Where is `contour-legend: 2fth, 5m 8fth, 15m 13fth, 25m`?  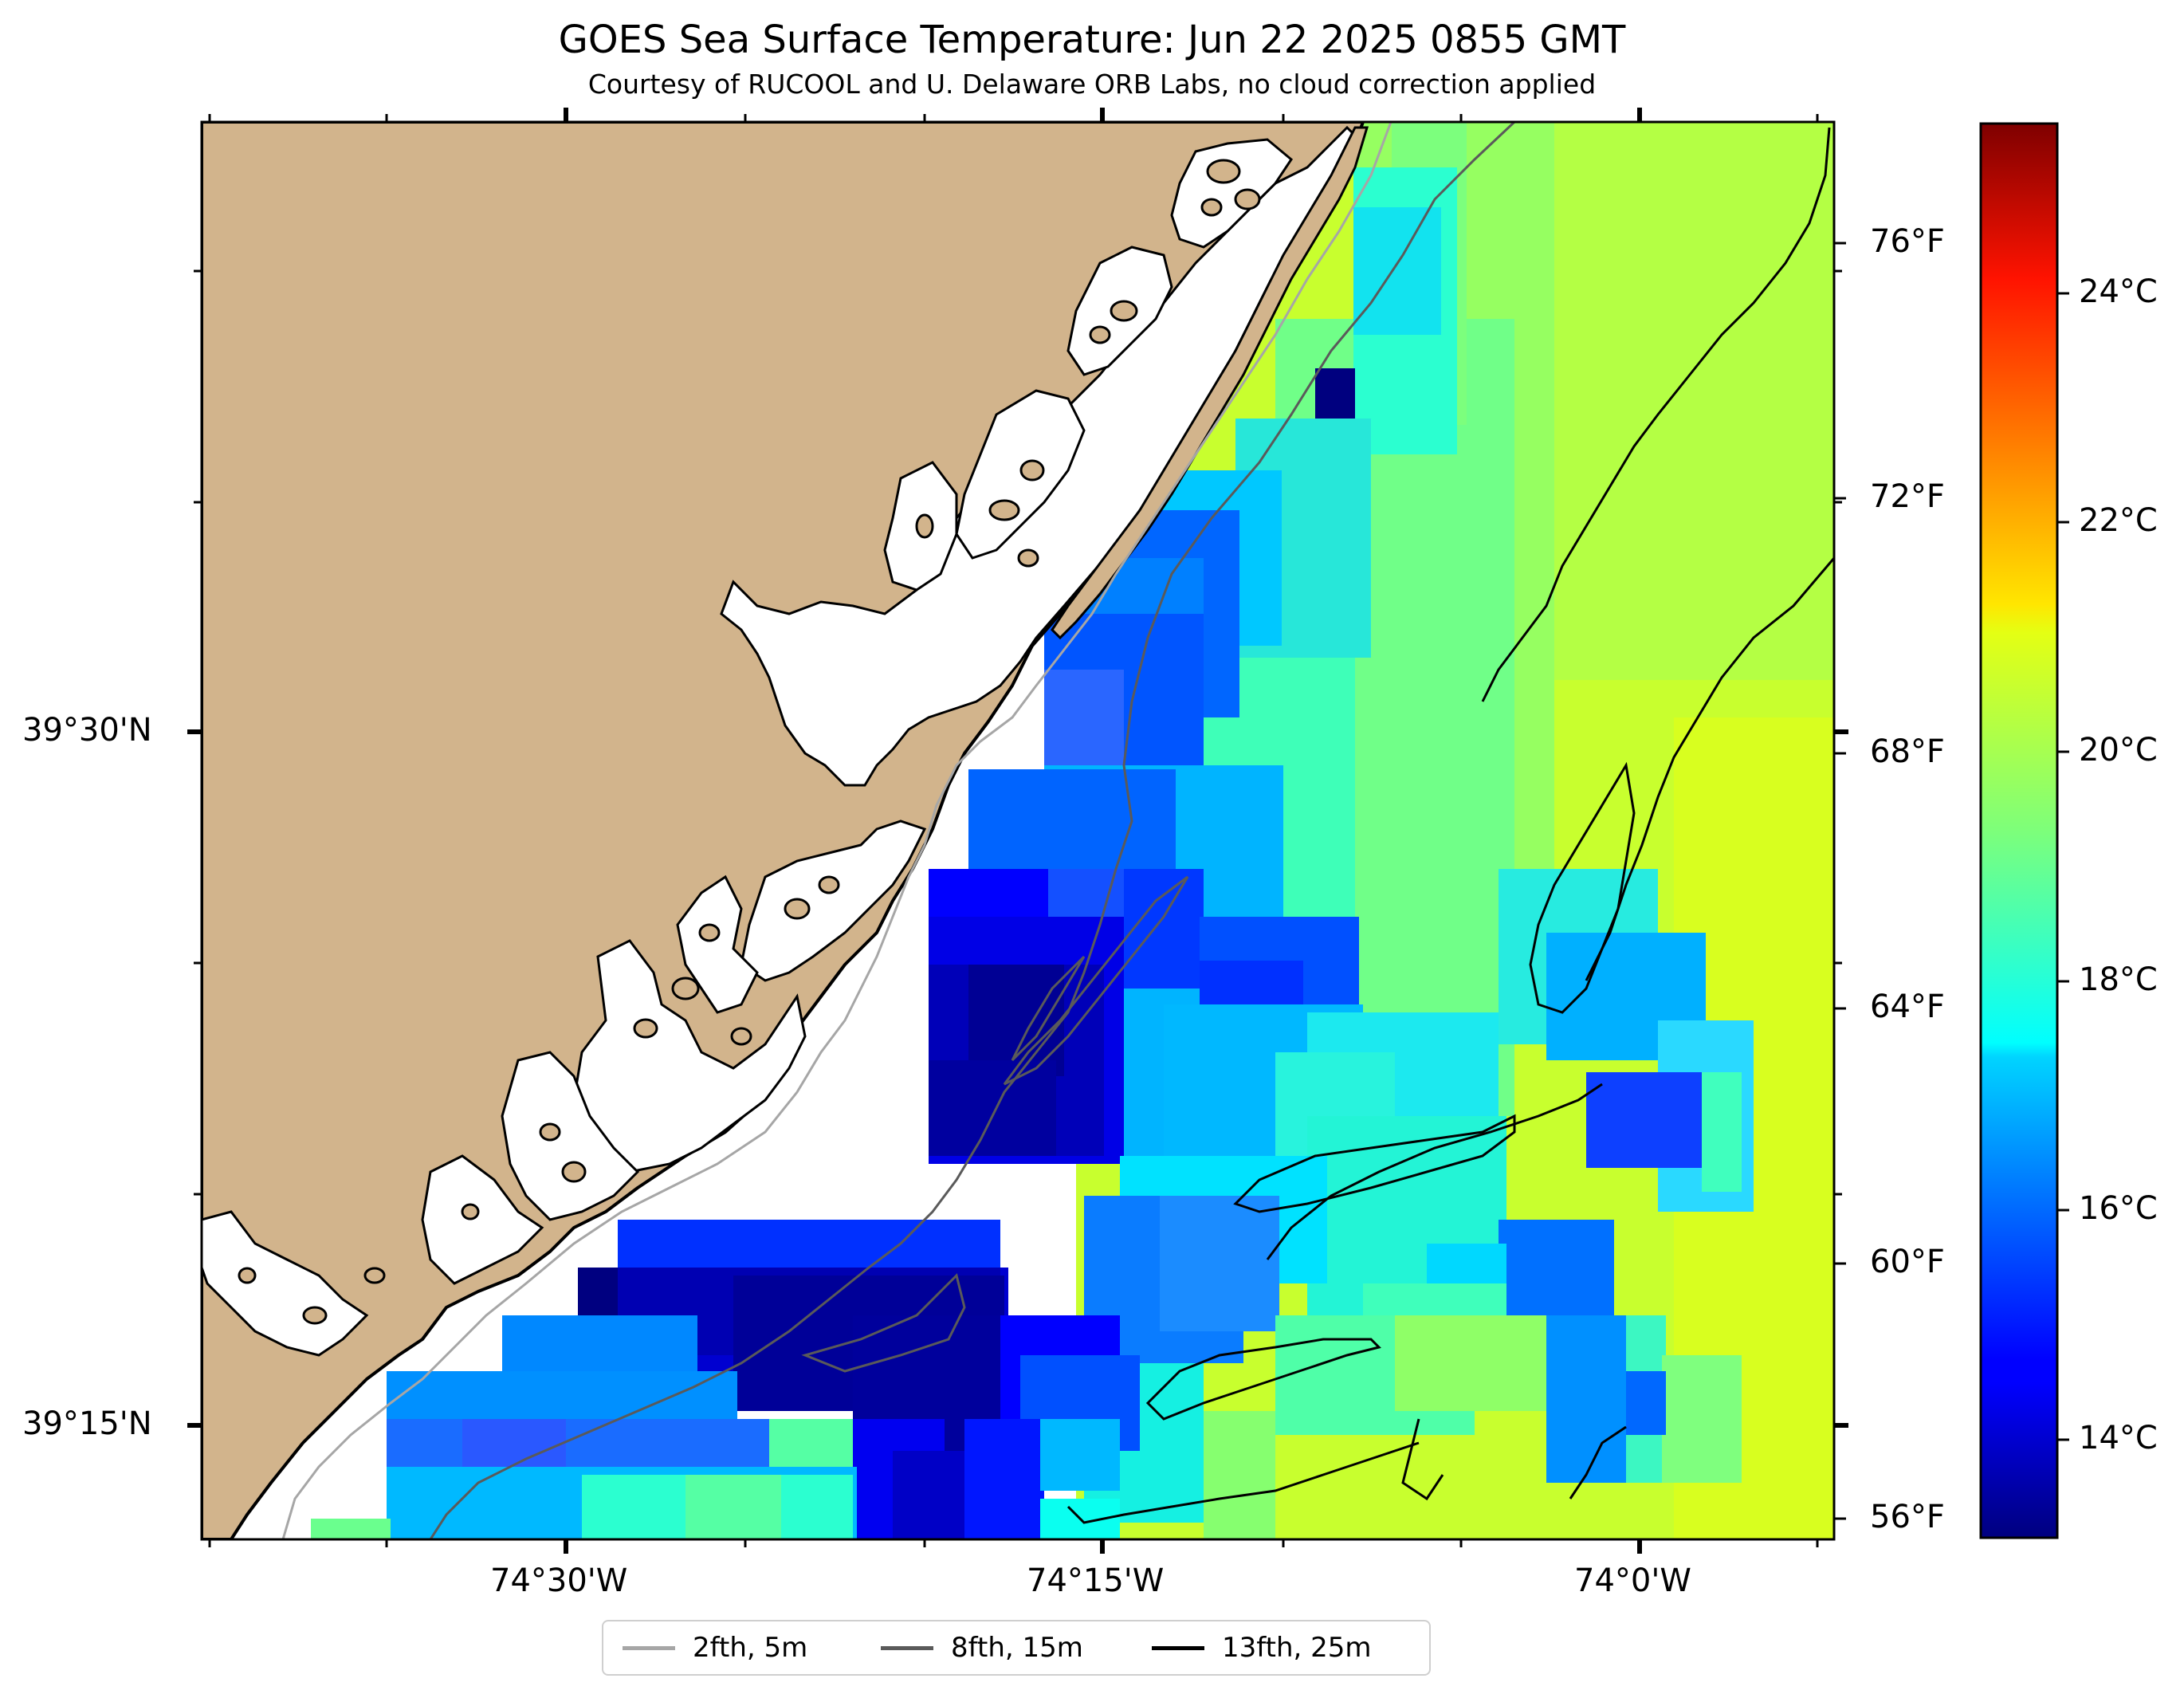 contour-legend: 2fth, 5m 8fth, 15m 13fth, 25m is located at coordinates (1016, 1648).